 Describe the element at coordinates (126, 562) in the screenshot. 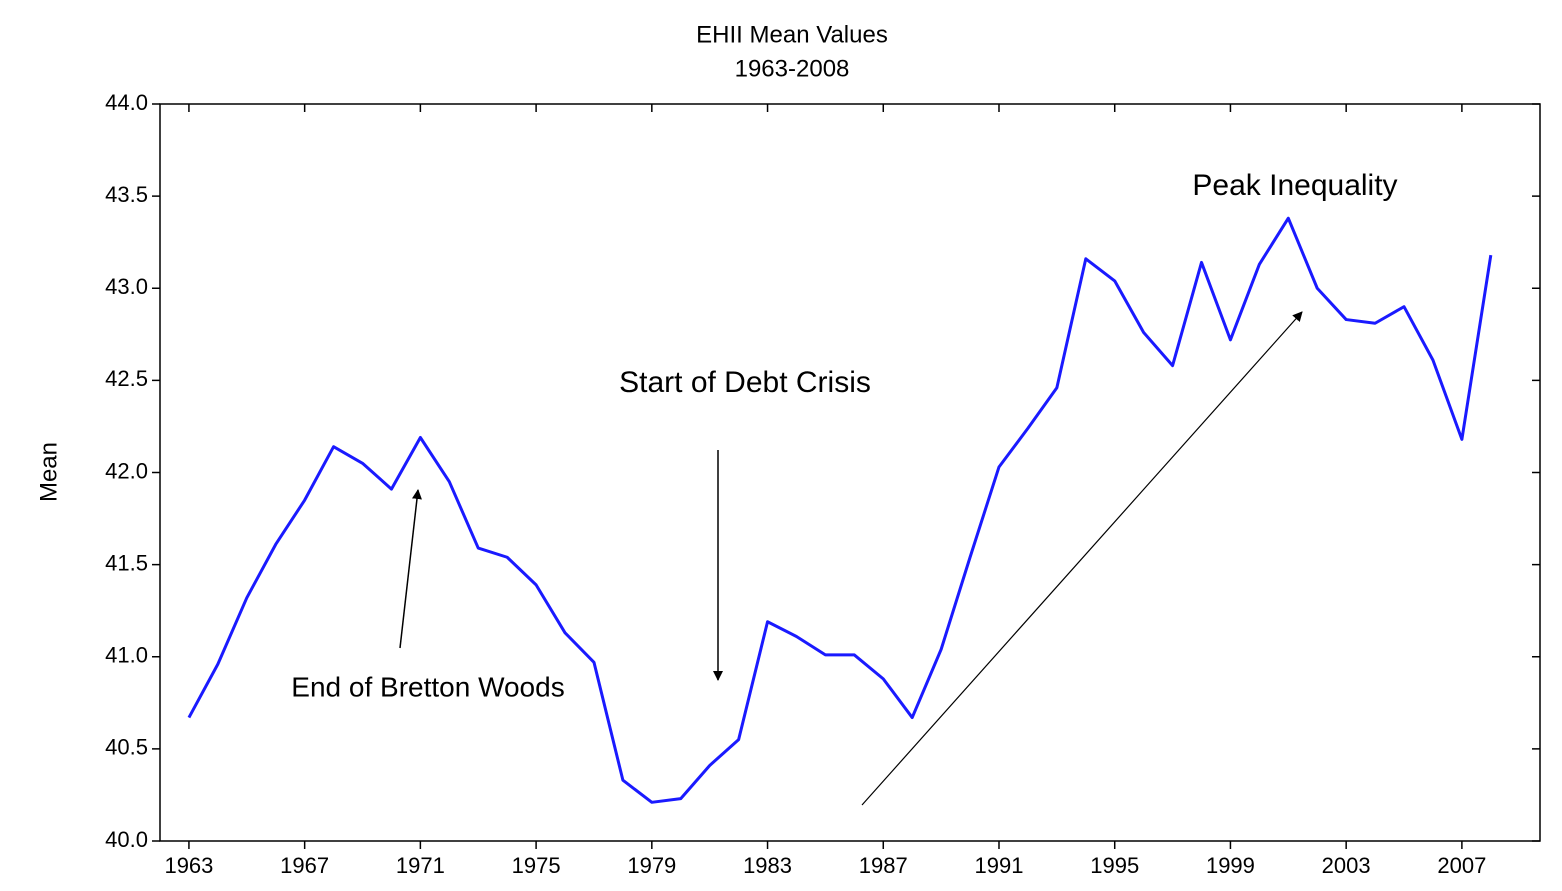

I see `y-tick-label: 41.5` at that location.